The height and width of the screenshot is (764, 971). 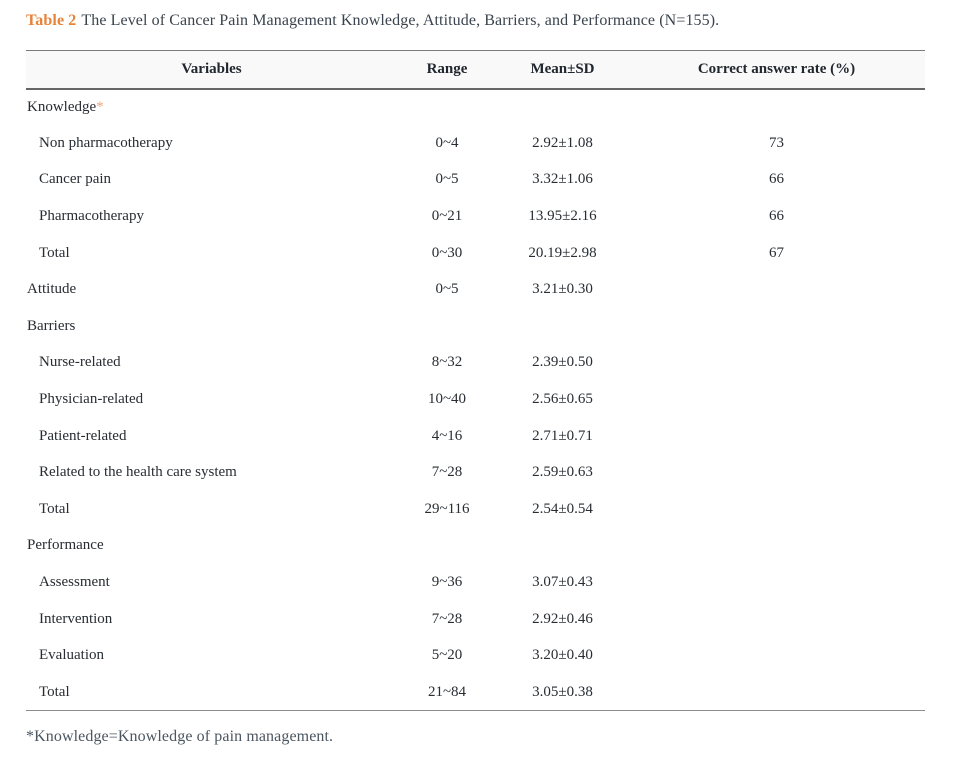 I want to click on variable-cell: Assessment, so click(x=74, y=582).